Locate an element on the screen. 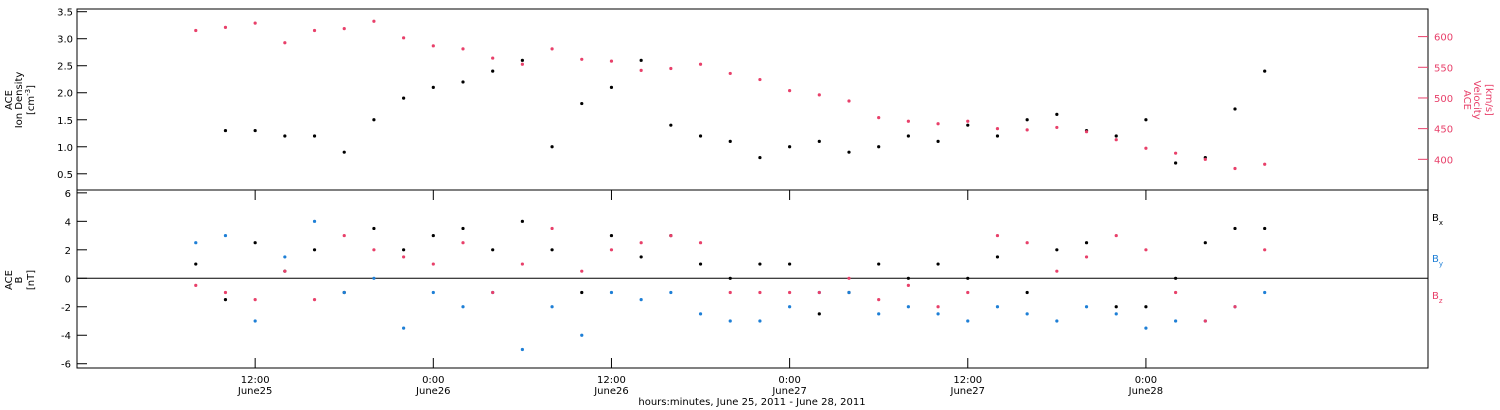  density-unit-base: [cm is located at coordinates (31, 105).